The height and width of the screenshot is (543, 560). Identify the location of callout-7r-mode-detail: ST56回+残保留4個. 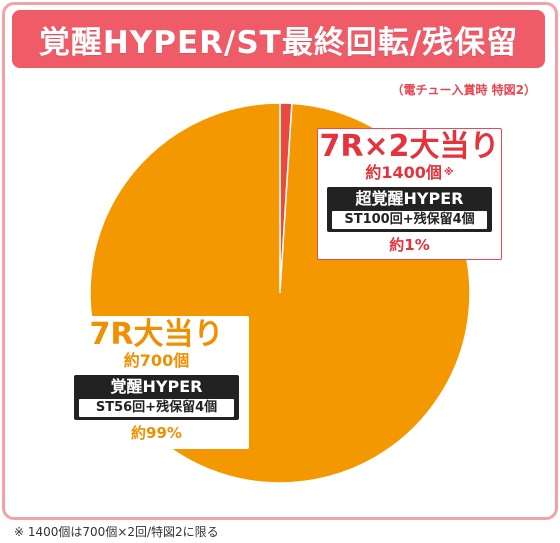
(156, 408).